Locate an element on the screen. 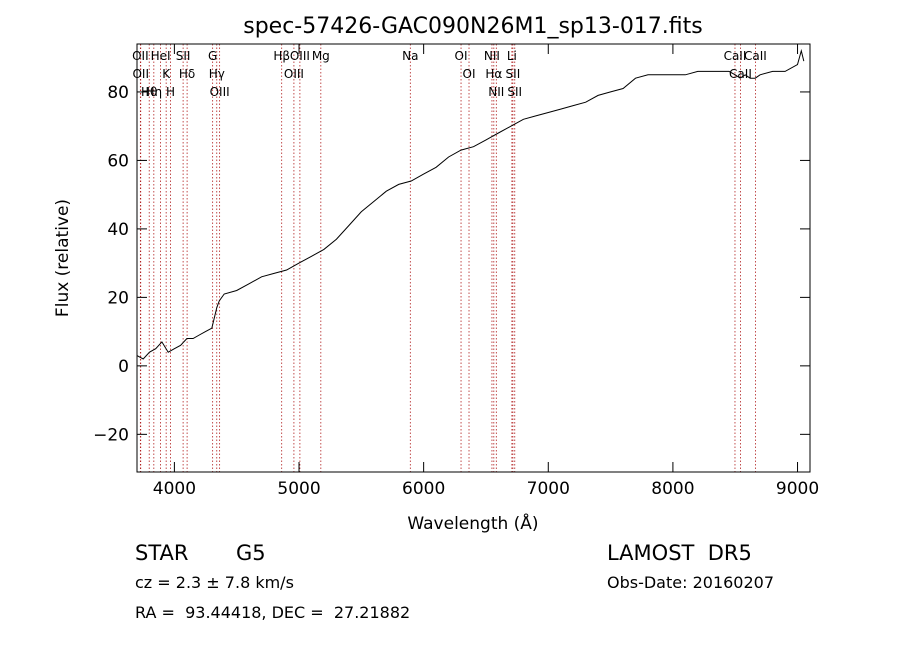 The image size is (900, 649). spectral-line-label: H is located at coordinates (170, 92).